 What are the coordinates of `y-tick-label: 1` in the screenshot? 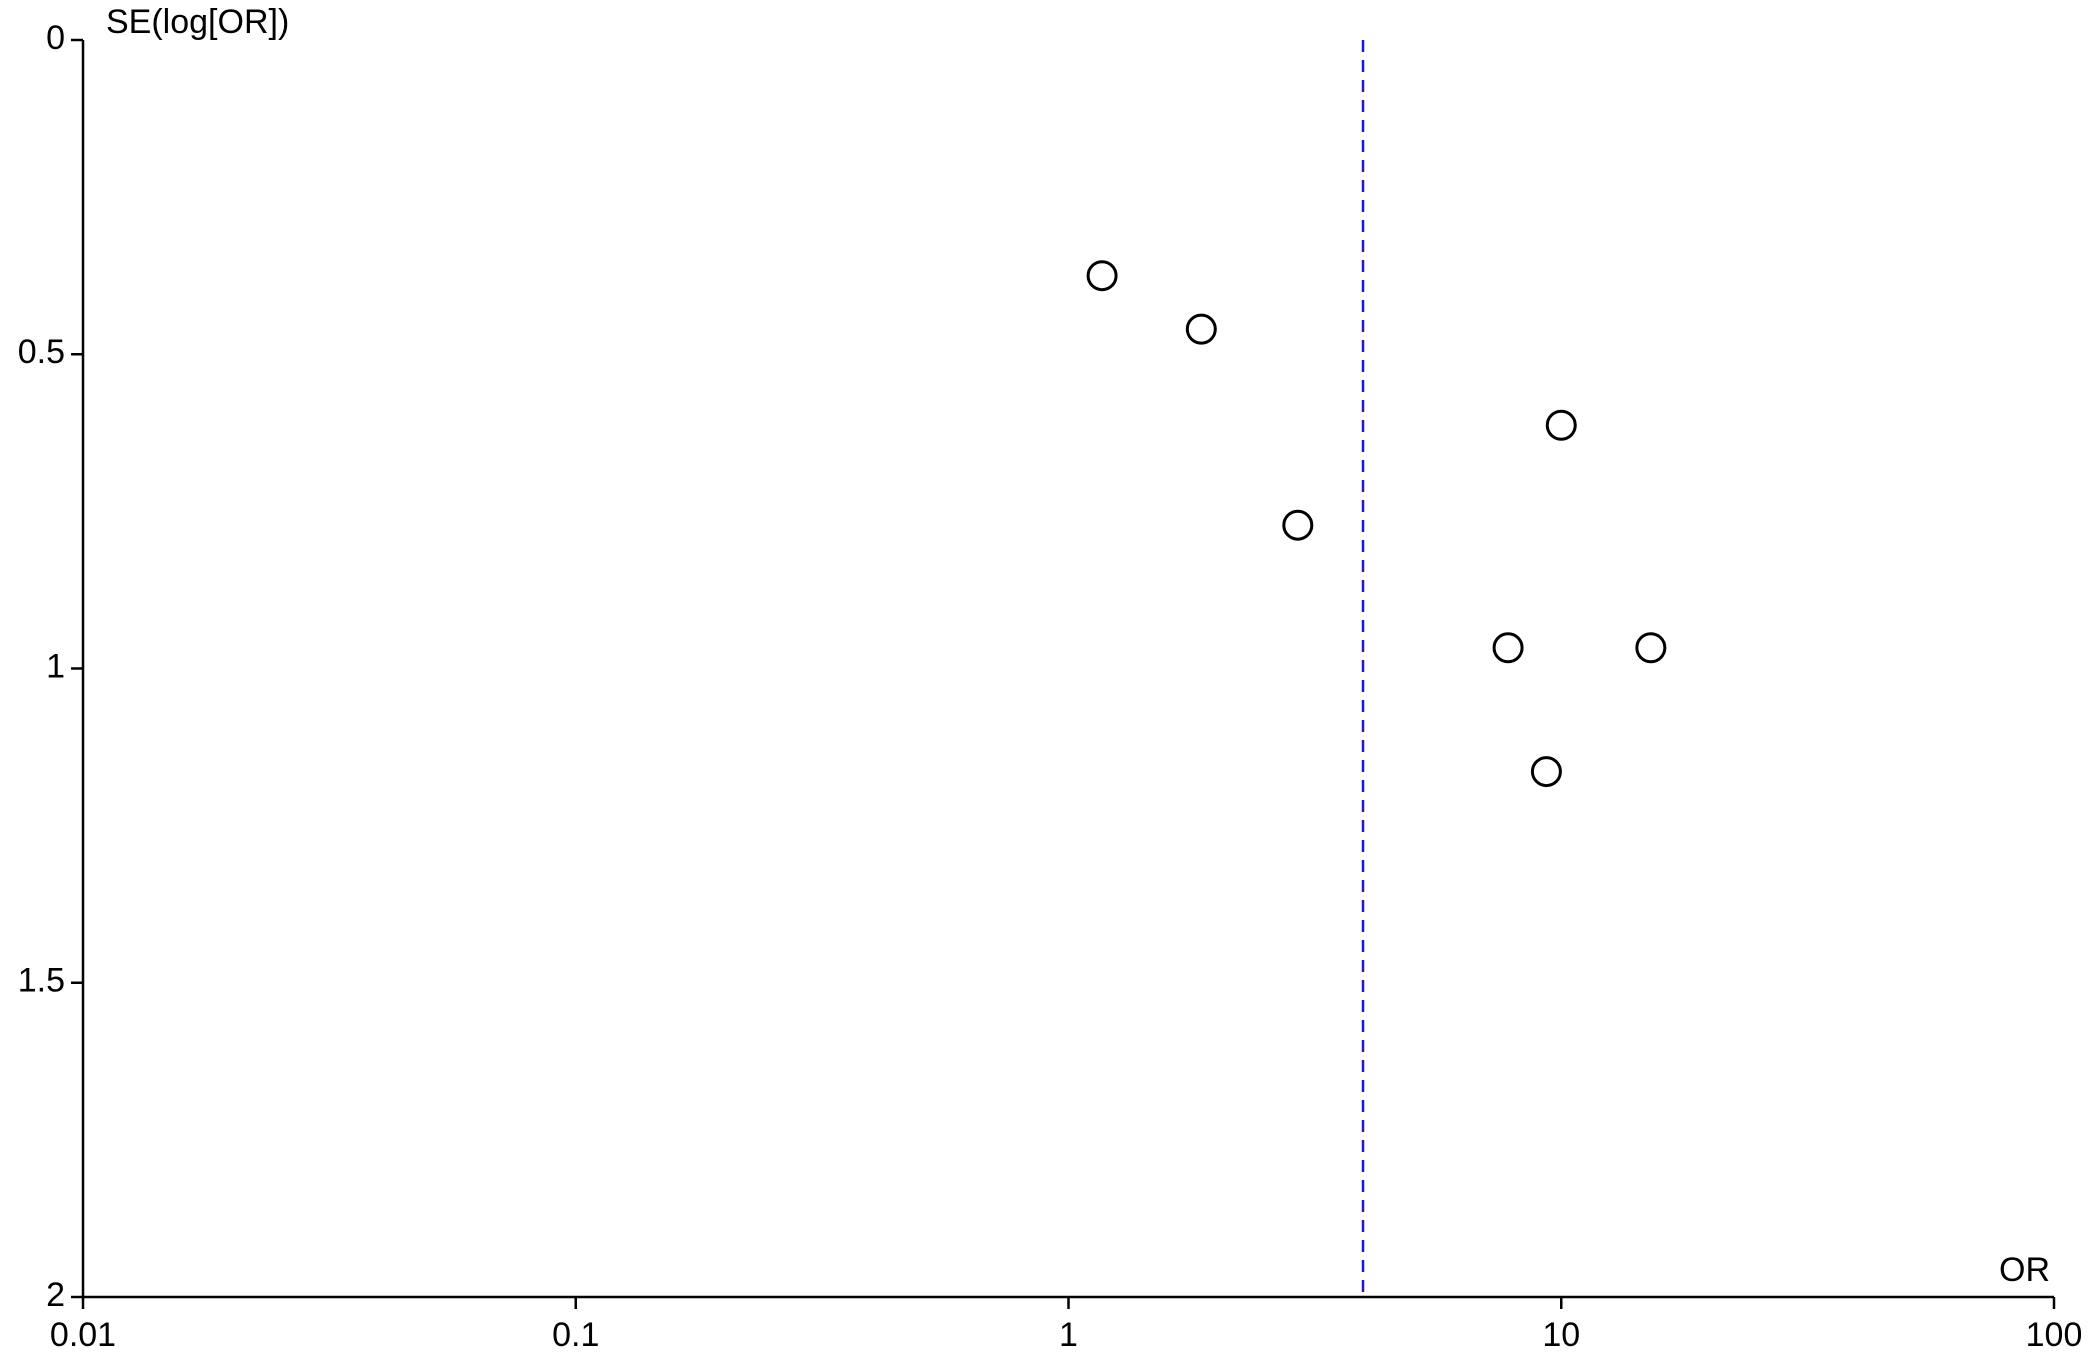 It's located at (55, 666).